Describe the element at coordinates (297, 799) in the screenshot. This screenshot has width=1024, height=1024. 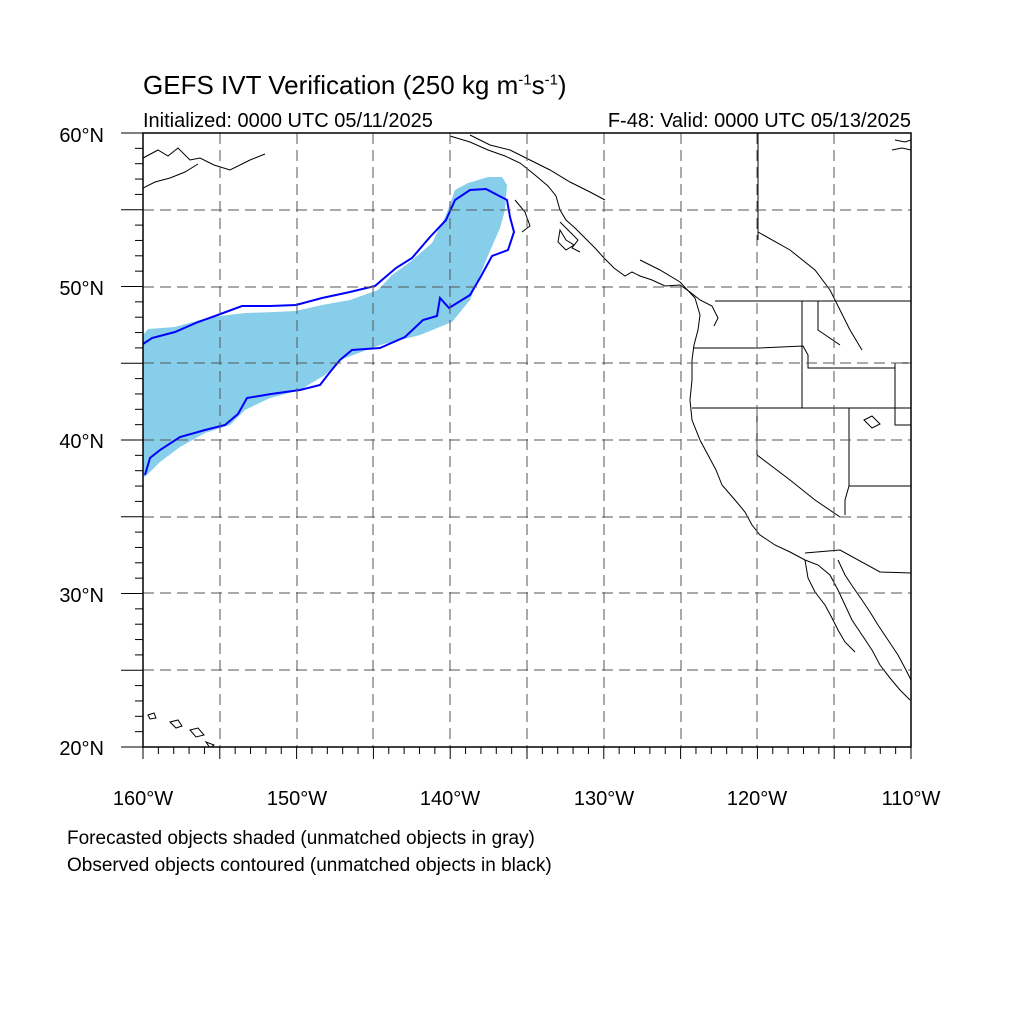
I see `lon-label-150w: 150°W` at that location.